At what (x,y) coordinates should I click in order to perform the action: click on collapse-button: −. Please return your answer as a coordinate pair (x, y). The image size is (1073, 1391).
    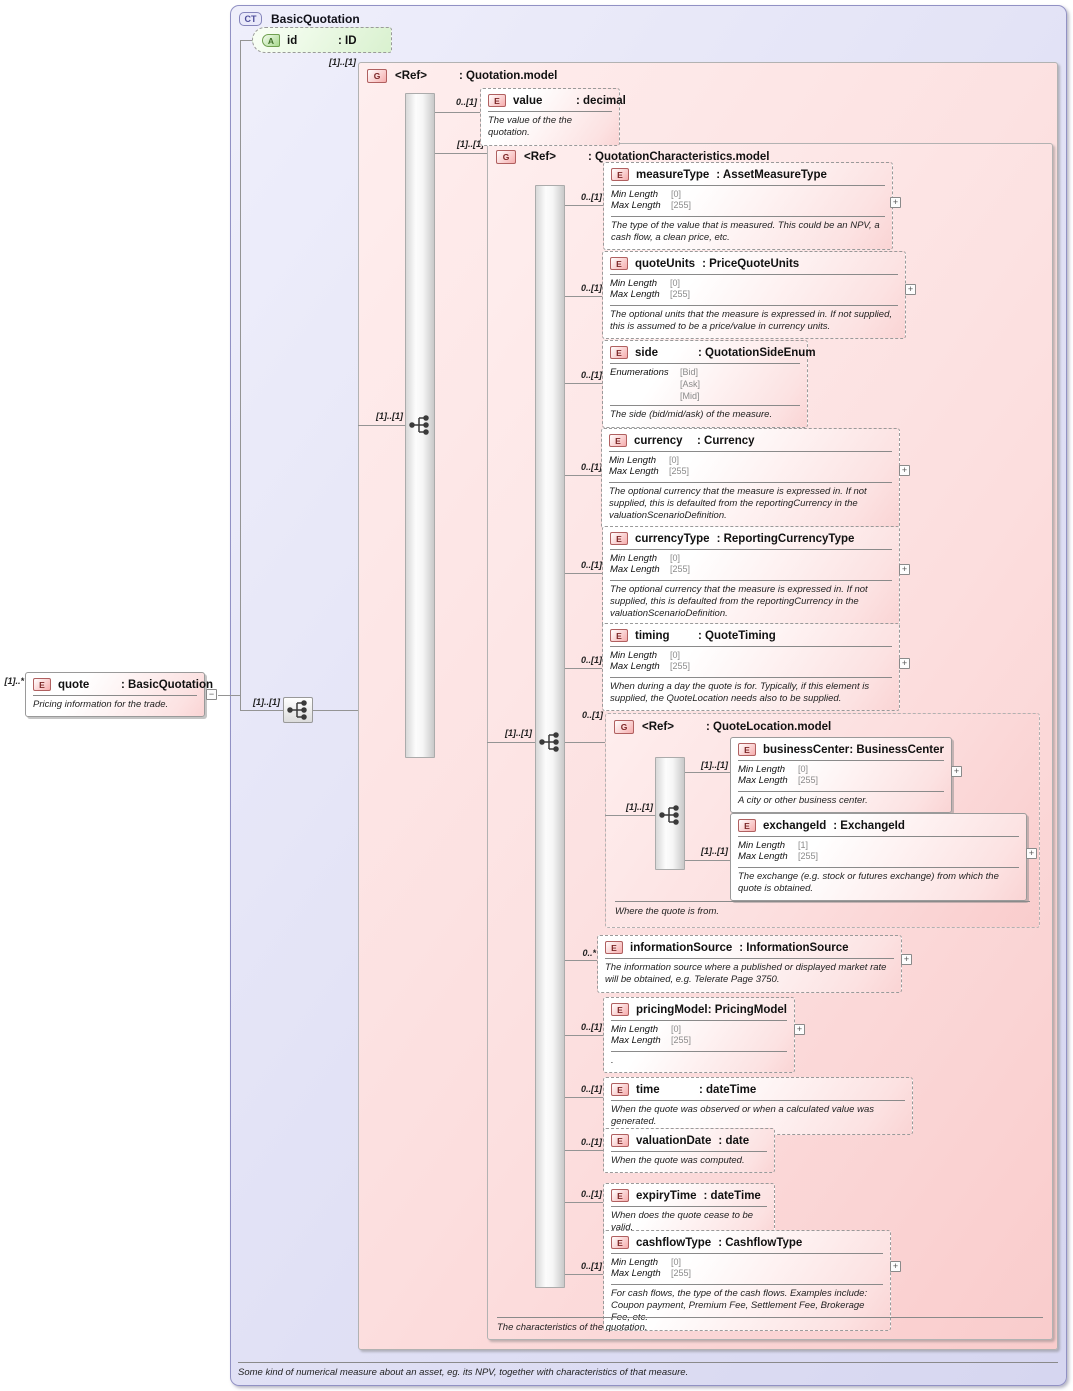
    Looking at the image, I should click on (211, 694).